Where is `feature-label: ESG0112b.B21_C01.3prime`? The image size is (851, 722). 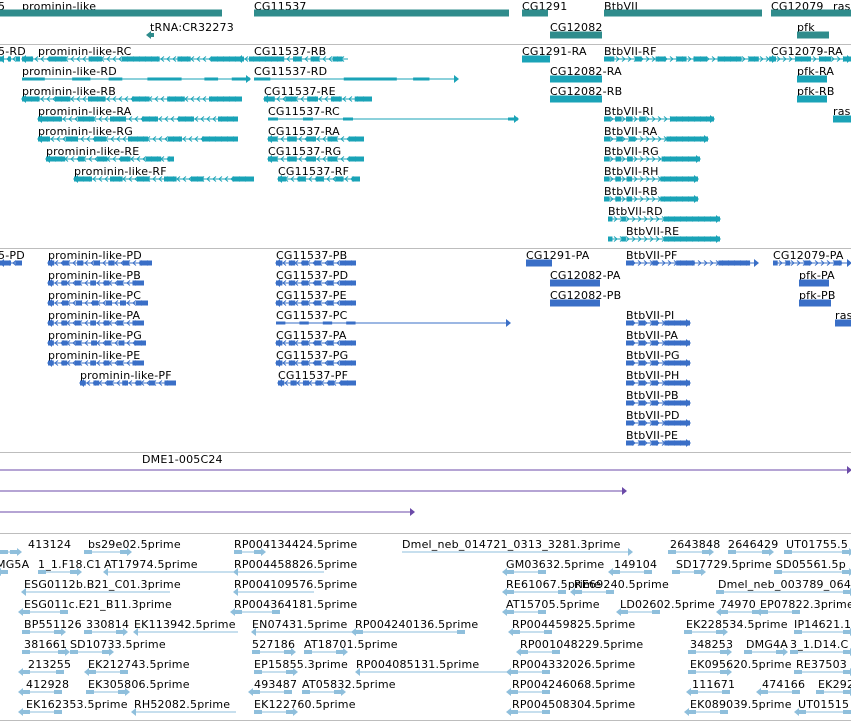 feature-label: ESG0112b.B21_C01.3prime is located at coordinates (102, 584).